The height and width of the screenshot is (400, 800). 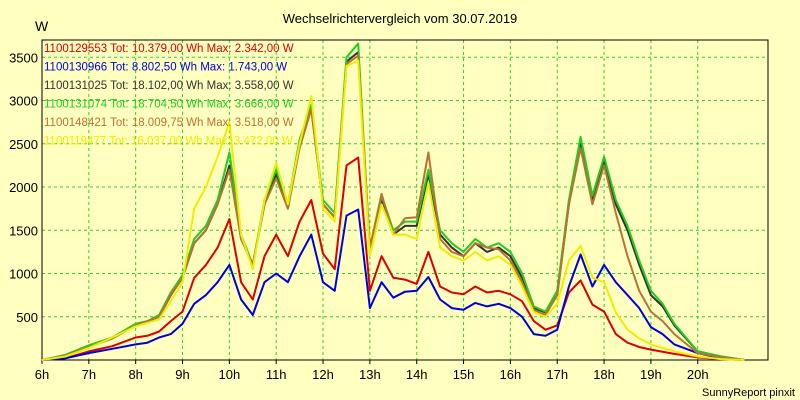 I want to click on y-tick-label: 1500, so click(x=23, y=230).